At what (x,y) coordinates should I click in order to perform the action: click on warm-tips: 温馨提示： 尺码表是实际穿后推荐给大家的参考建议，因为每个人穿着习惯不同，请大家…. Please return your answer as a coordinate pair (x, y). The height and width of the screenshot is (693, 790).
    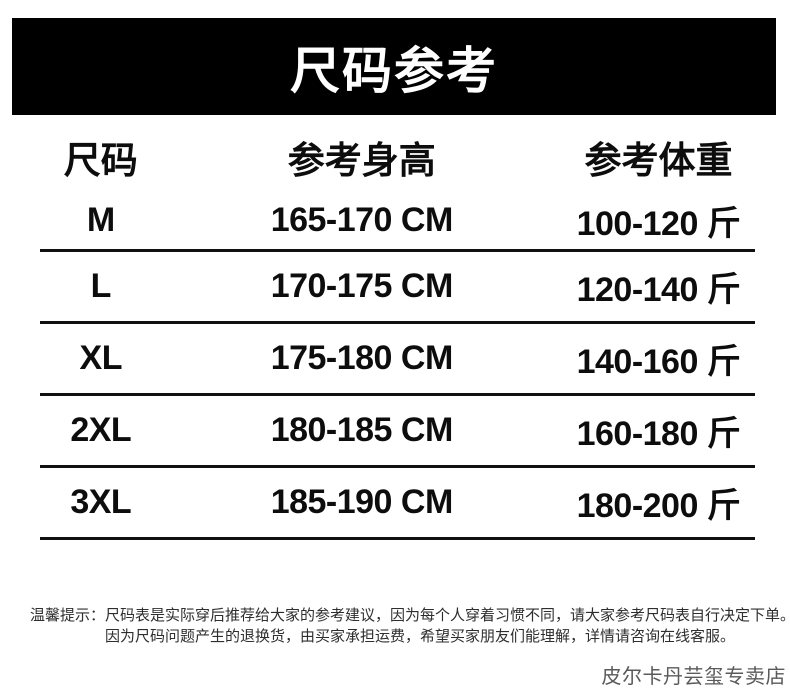
    Looking at the image, I should click on (410, 626).